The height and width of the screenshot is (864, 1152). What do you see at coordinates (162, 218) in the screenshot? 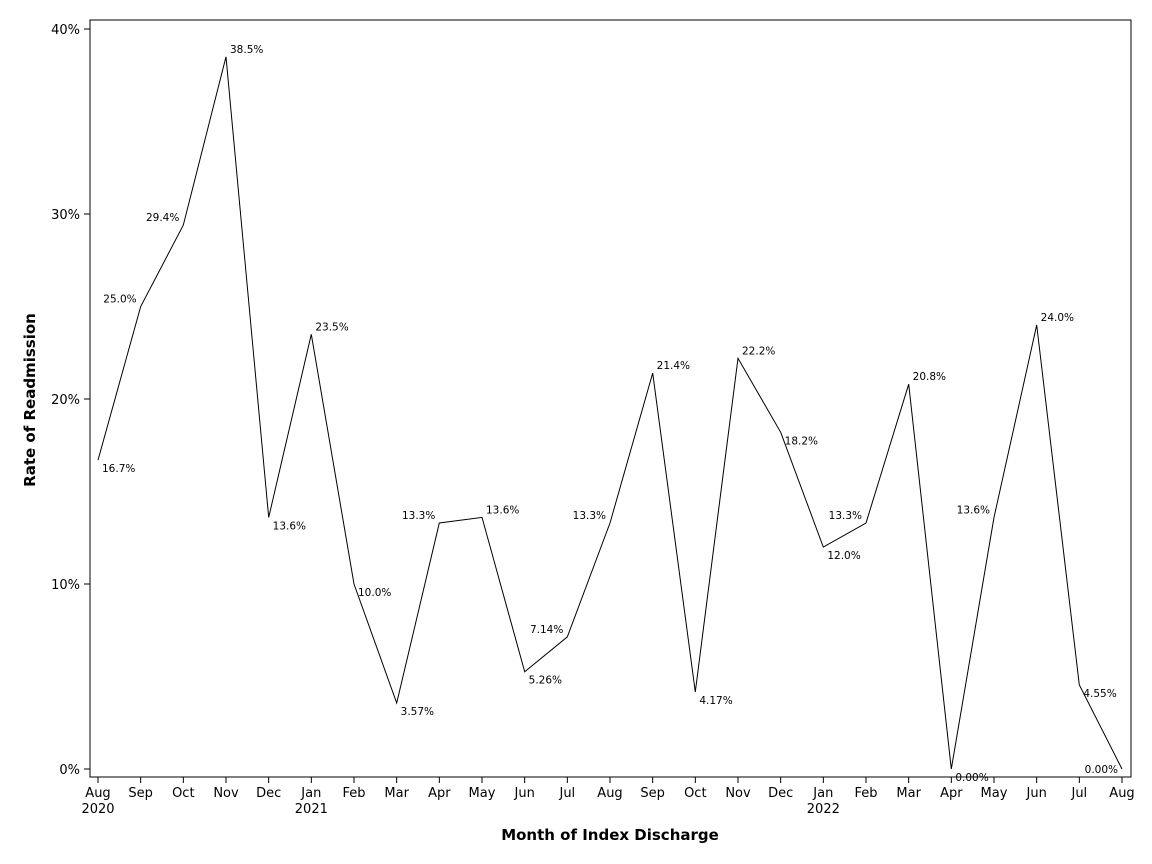
I see `data-label: 29.4%` at bounding box center [162, 218].